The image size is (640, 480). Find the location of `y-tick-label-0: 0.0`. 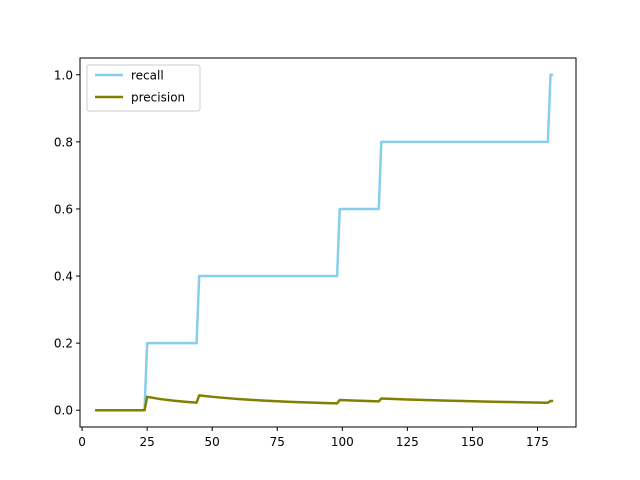

y-tick-label-0: 0.0 is located at coordinates (63, 411).